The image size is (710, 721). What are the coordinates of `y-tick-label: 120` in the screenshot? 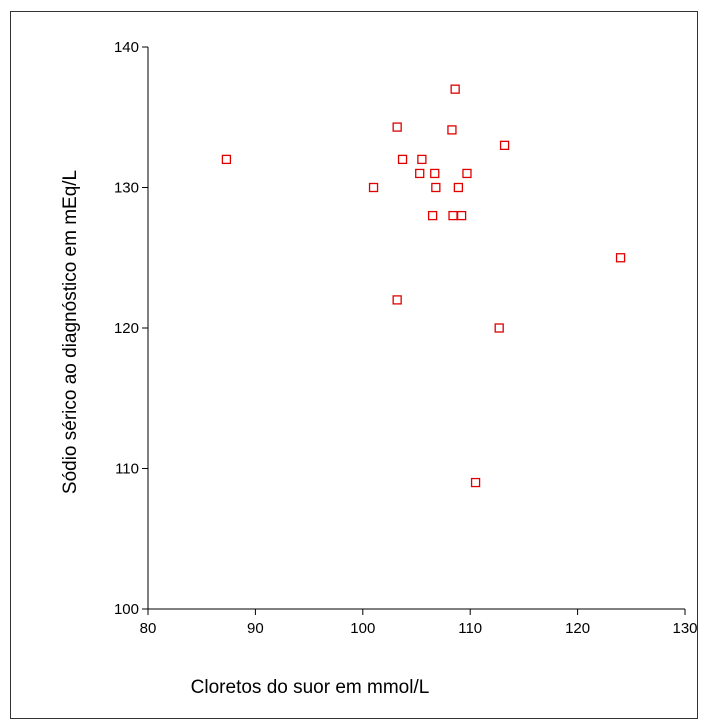 It's located at (126, 328).